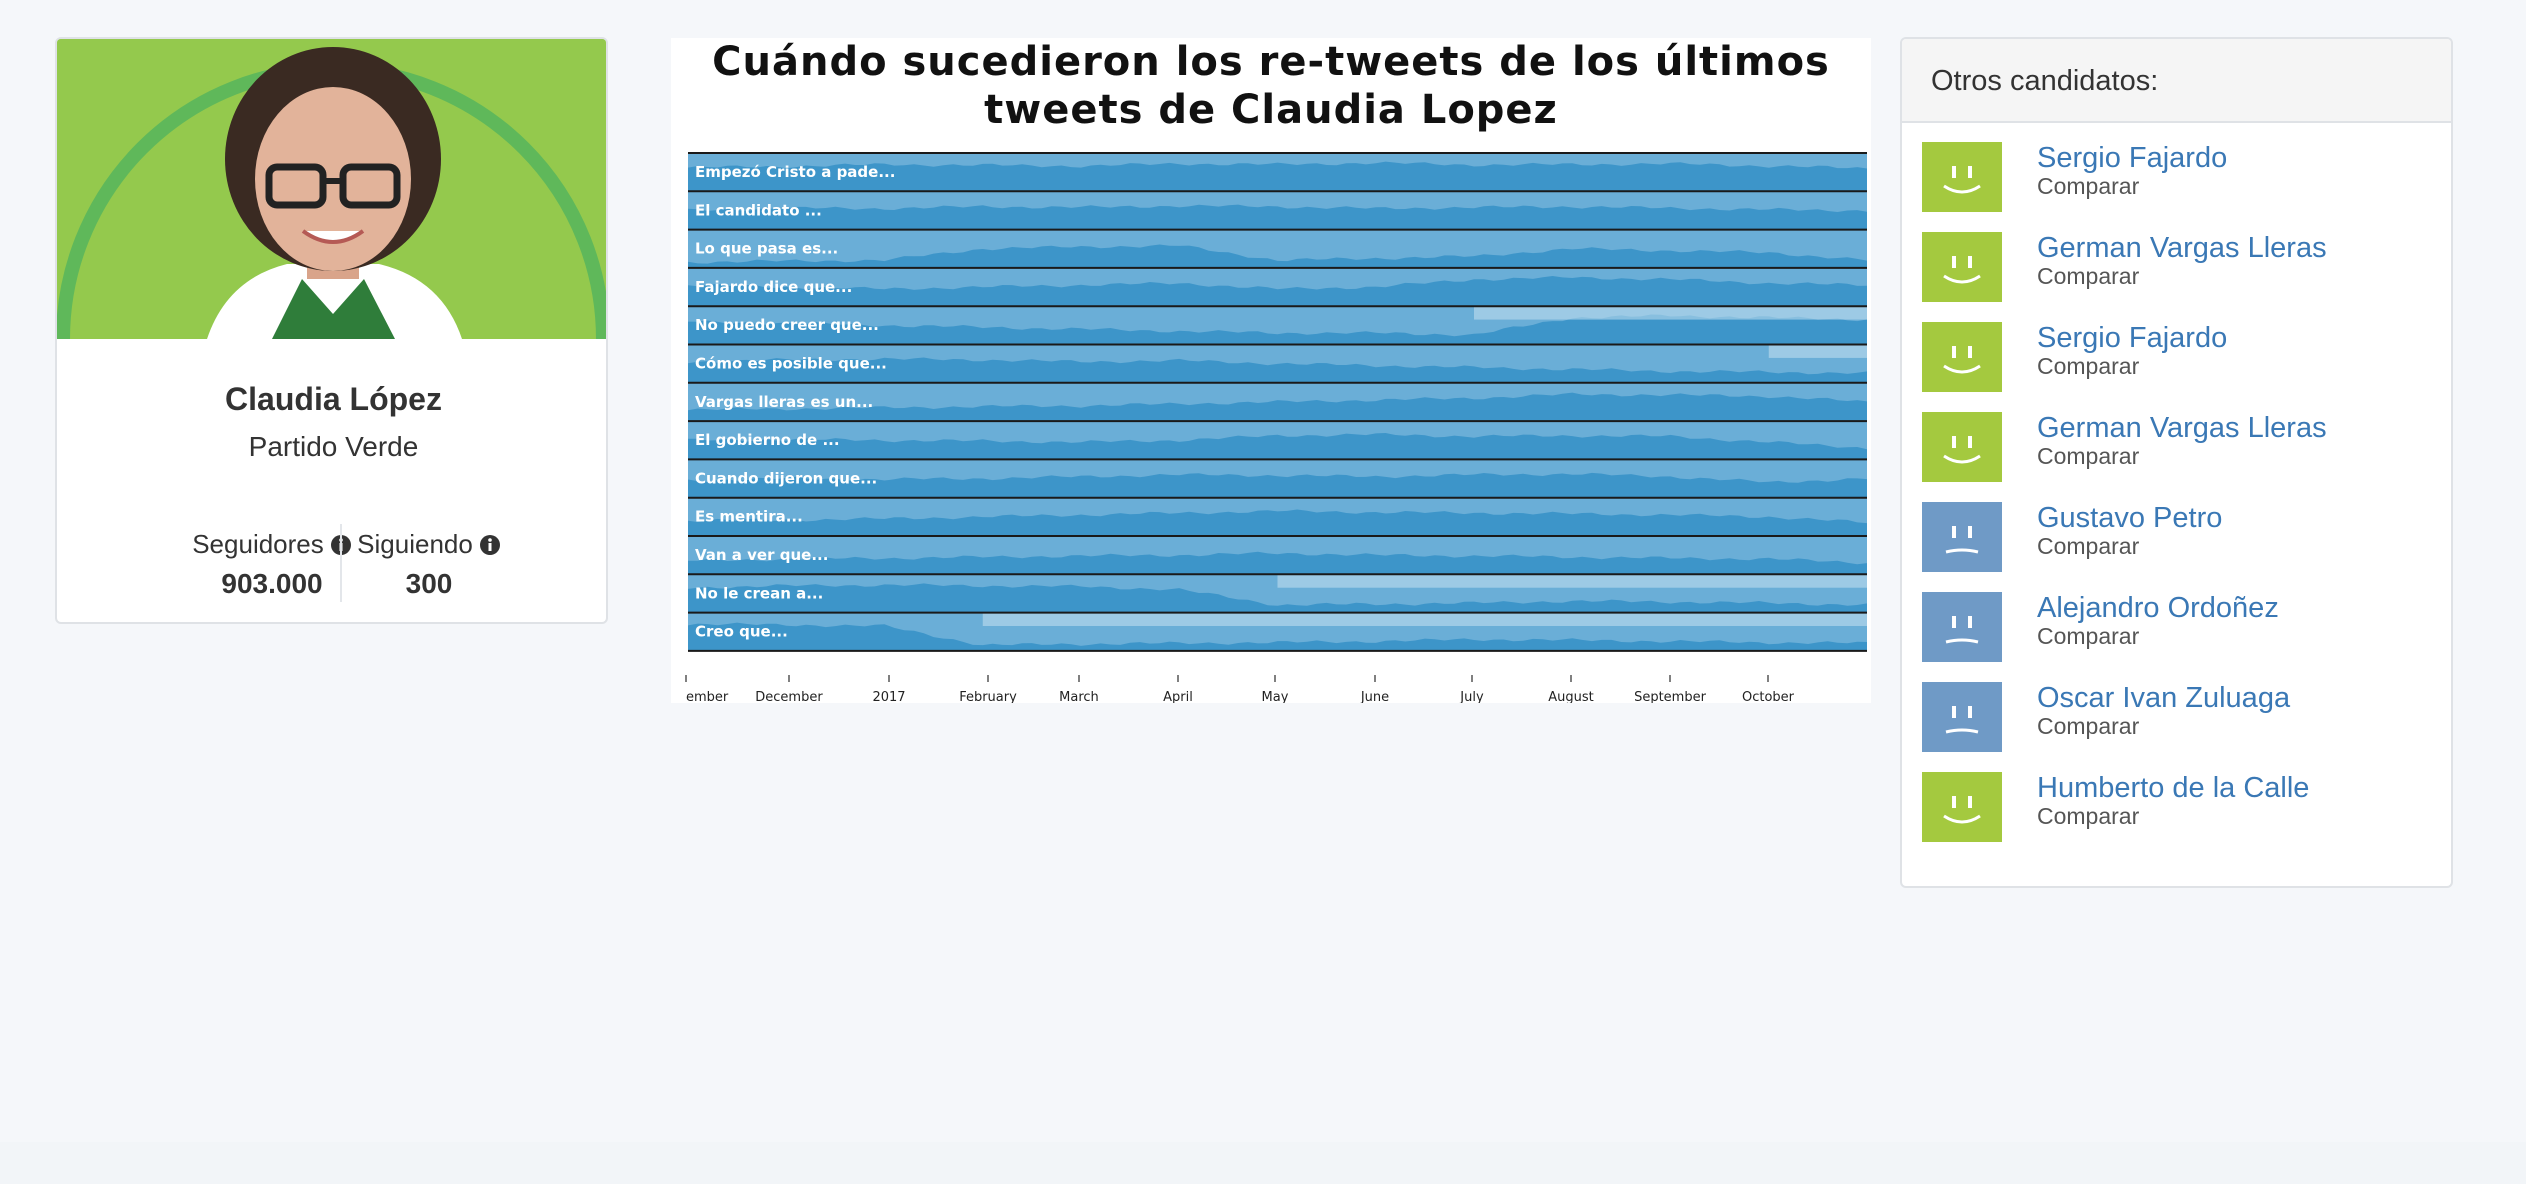 The width and height of the screenshot is (2526, 1184). What do you see at coordinates (490, 545) in the screenshot?
I see `info-icon` at bounding box center [490, 545].